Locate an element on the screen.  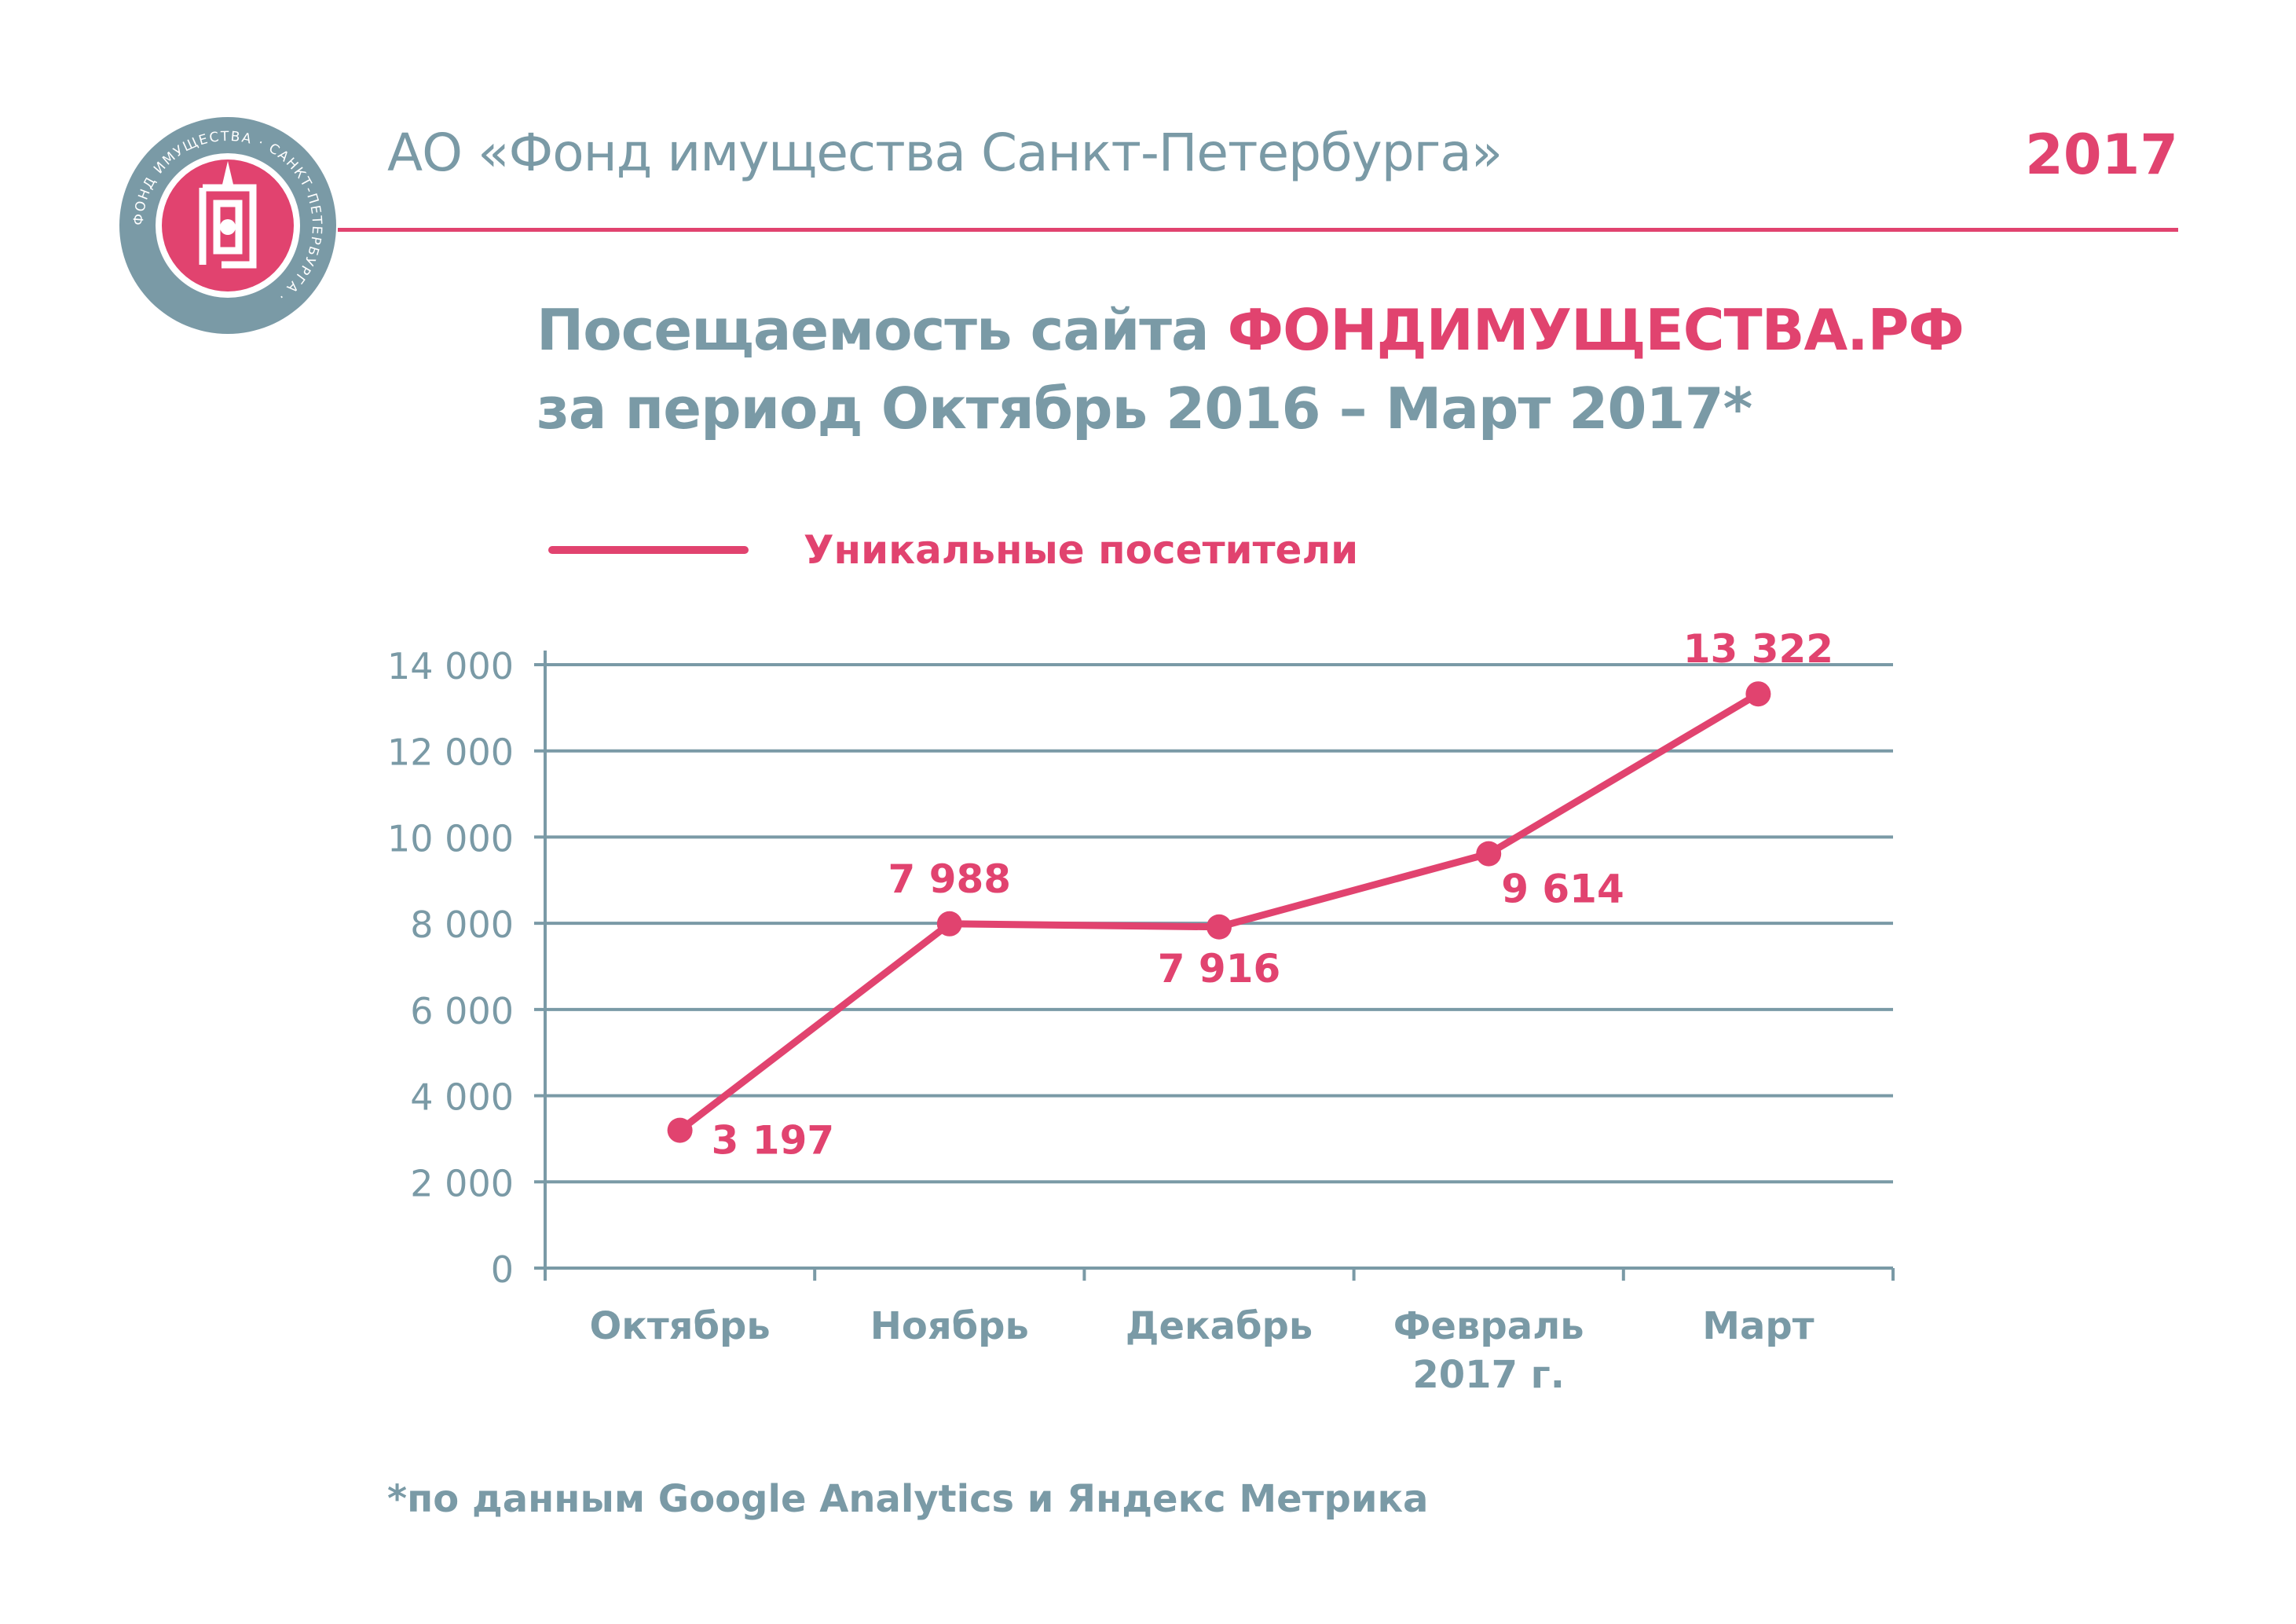
x-tick-label-line: Октябрь is located at coordinates (679, 1326).